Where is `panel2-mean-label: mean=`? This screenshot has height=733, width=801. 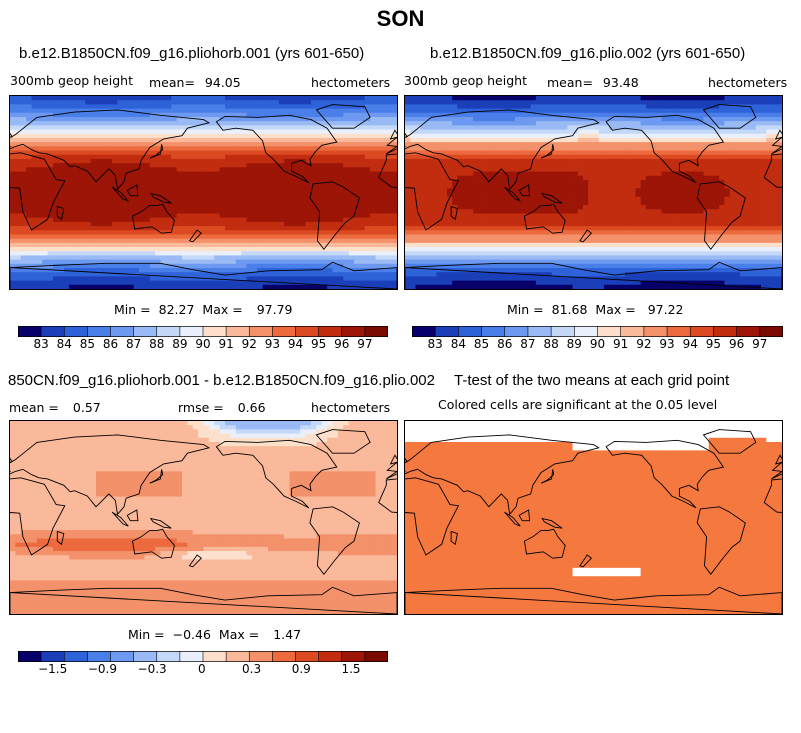 panel2-mean-label: mean= is located at coordinates (570, 82).